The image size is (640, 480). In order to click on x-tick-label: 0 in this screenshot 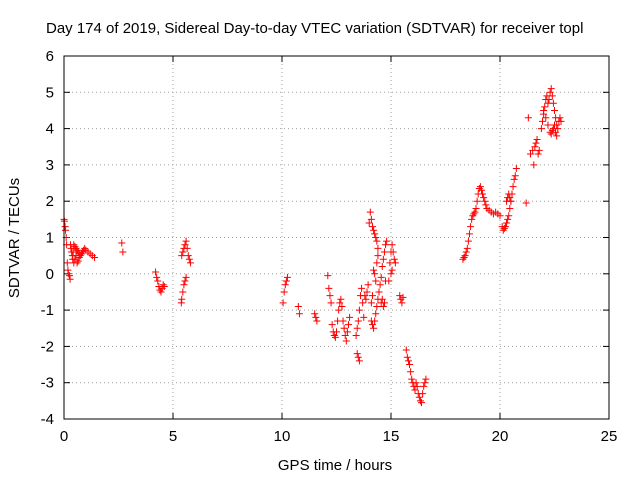, I will do `click(64, 436)`.